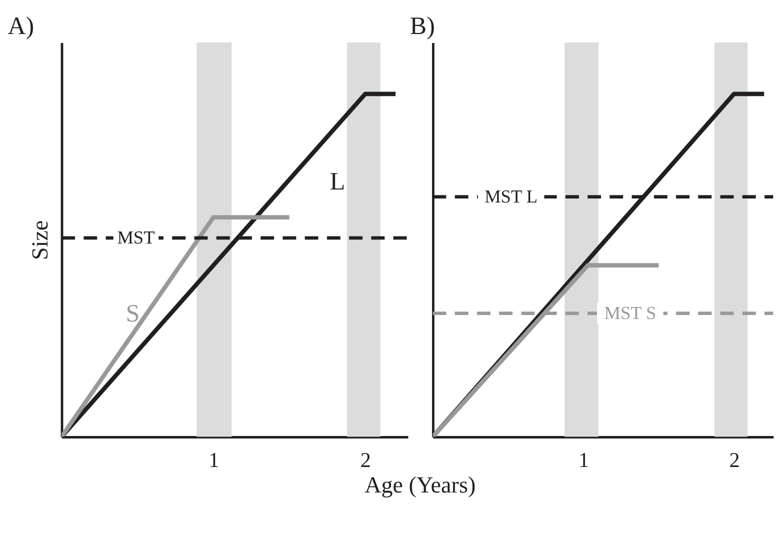 Image resolution: width=777 pixels, height=552 pixels. What do you see at coordinates (21, 26) in the screenshot?
I see `chart-title: A)` at bounding box center [21, 26].